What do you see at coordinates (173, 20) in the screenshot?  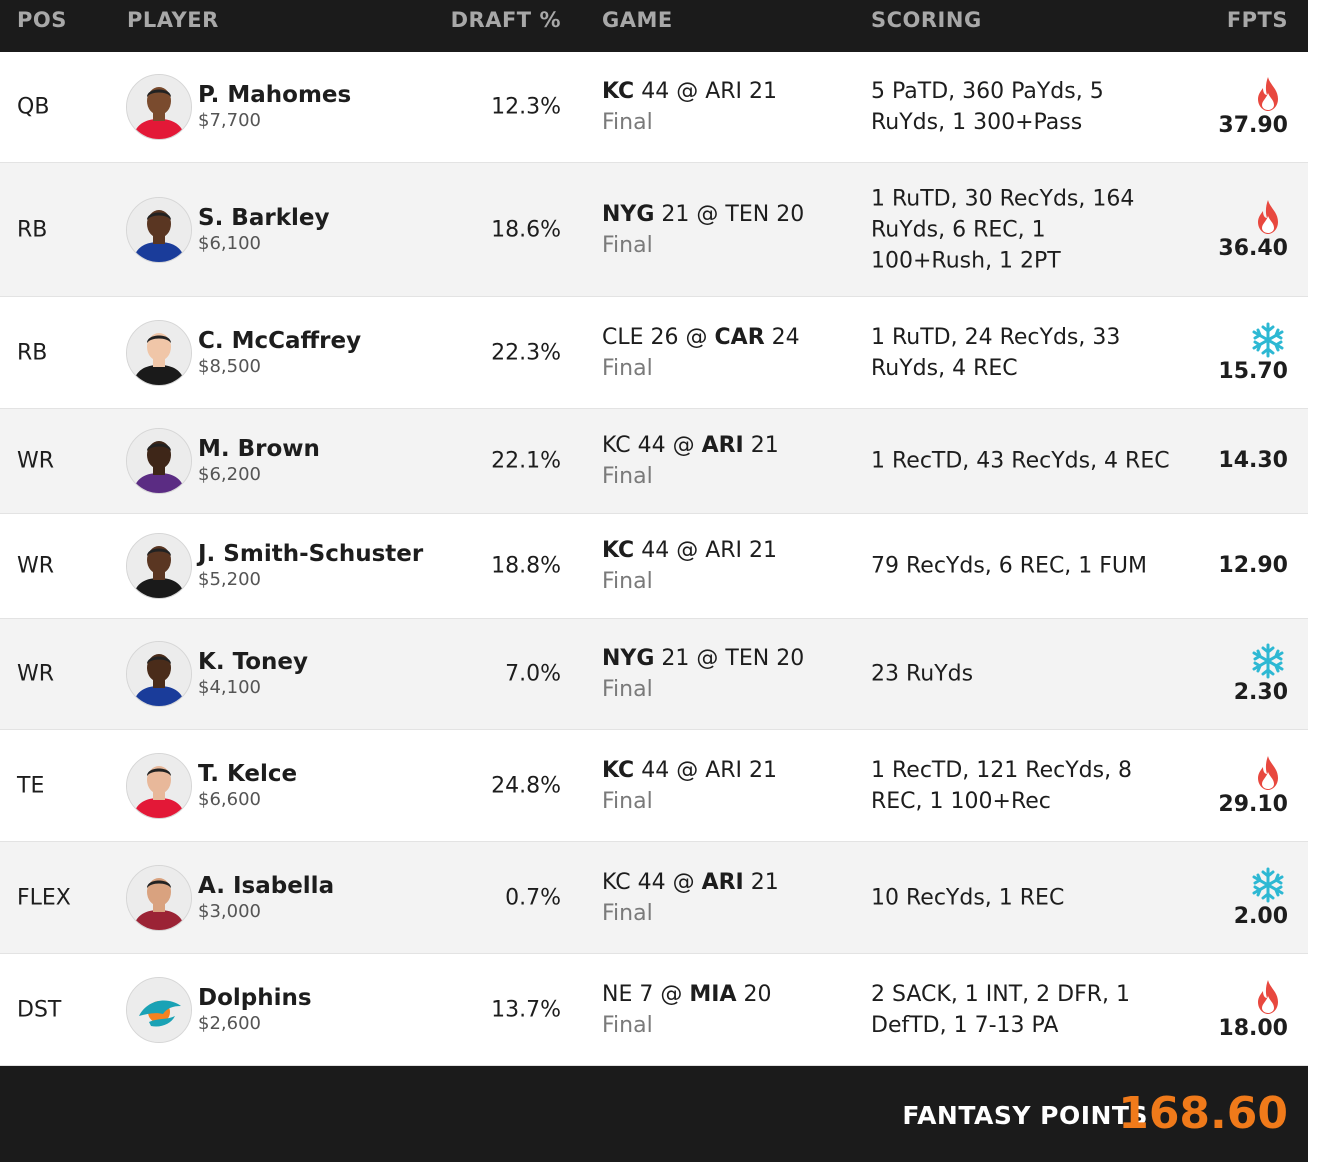 I see `col-header-player: PLAYER` at bounding box center [173, 20].